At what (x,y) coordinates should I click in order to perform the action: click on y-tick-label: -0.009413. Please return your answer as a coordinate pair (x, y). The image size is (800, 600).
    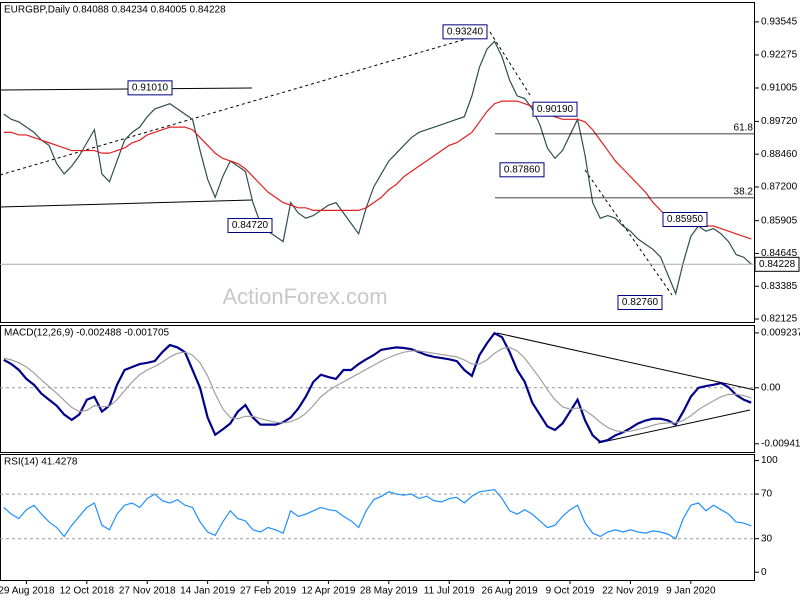
    Looking at the image, I should click on (780, 443).